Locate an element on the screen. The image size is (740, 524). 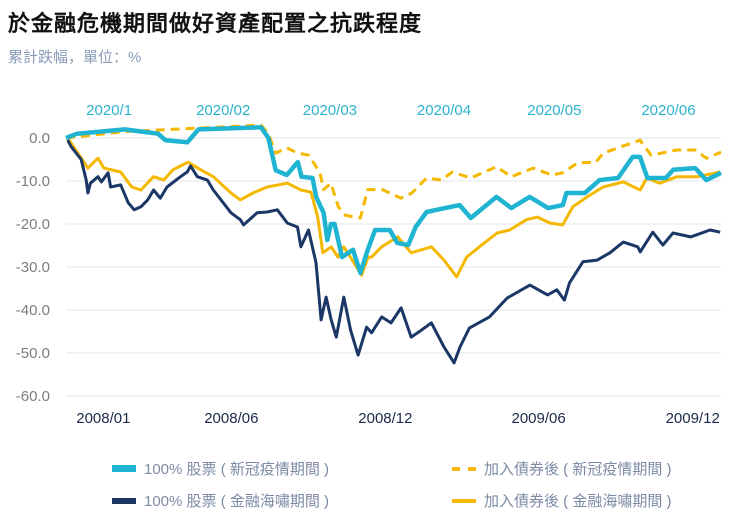
chart-title: 於金融危機期間做好資產配置之抗跌程度 is located at coordinates (215, 23).